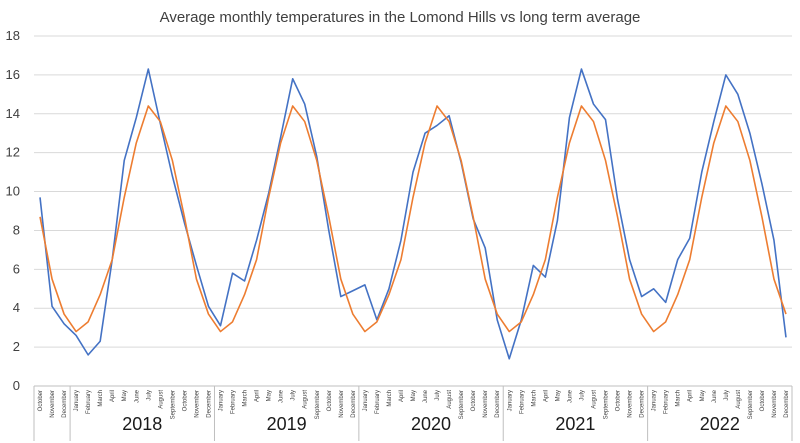 Image resolution: width=800 pixels, height=443 pixels. I want to click on year-label: 2019, so click(287, 424).